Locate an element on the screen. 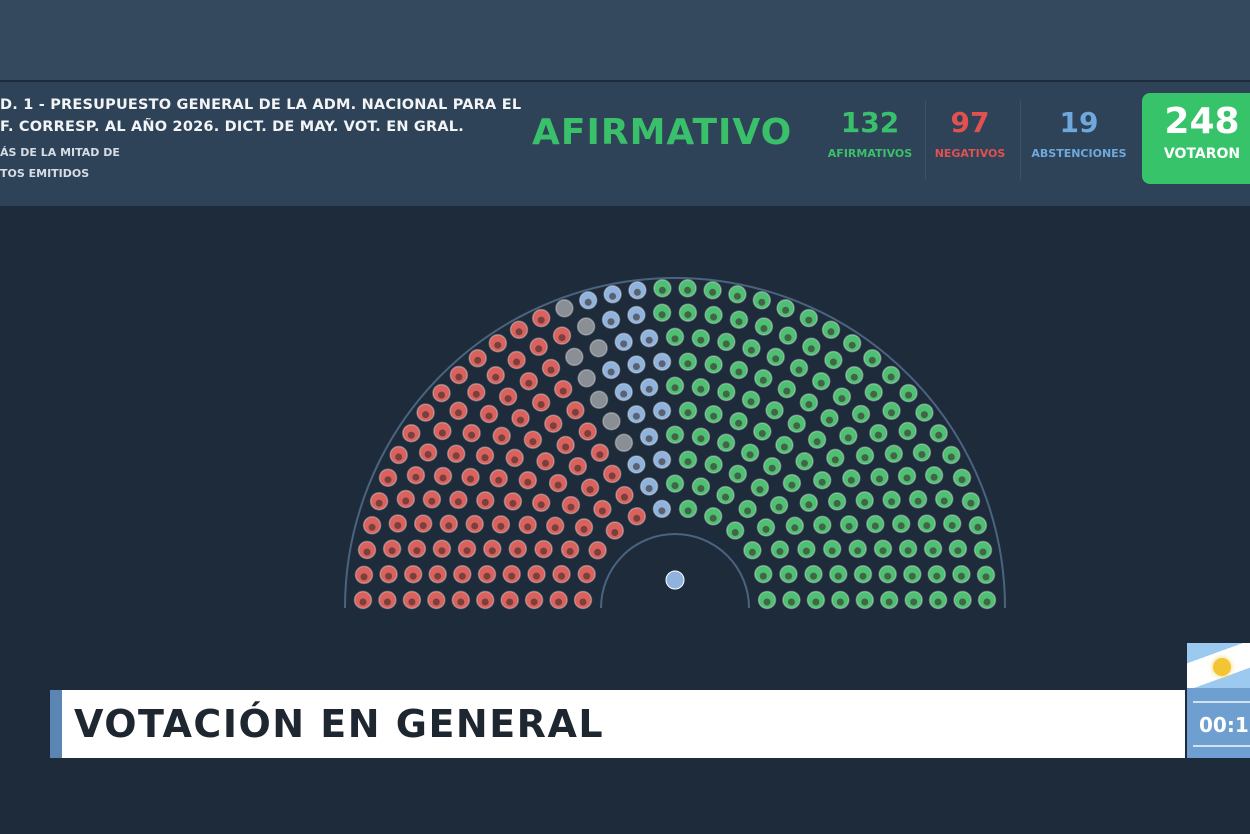  hemicycle-arc is located at coordinates (675, 571).